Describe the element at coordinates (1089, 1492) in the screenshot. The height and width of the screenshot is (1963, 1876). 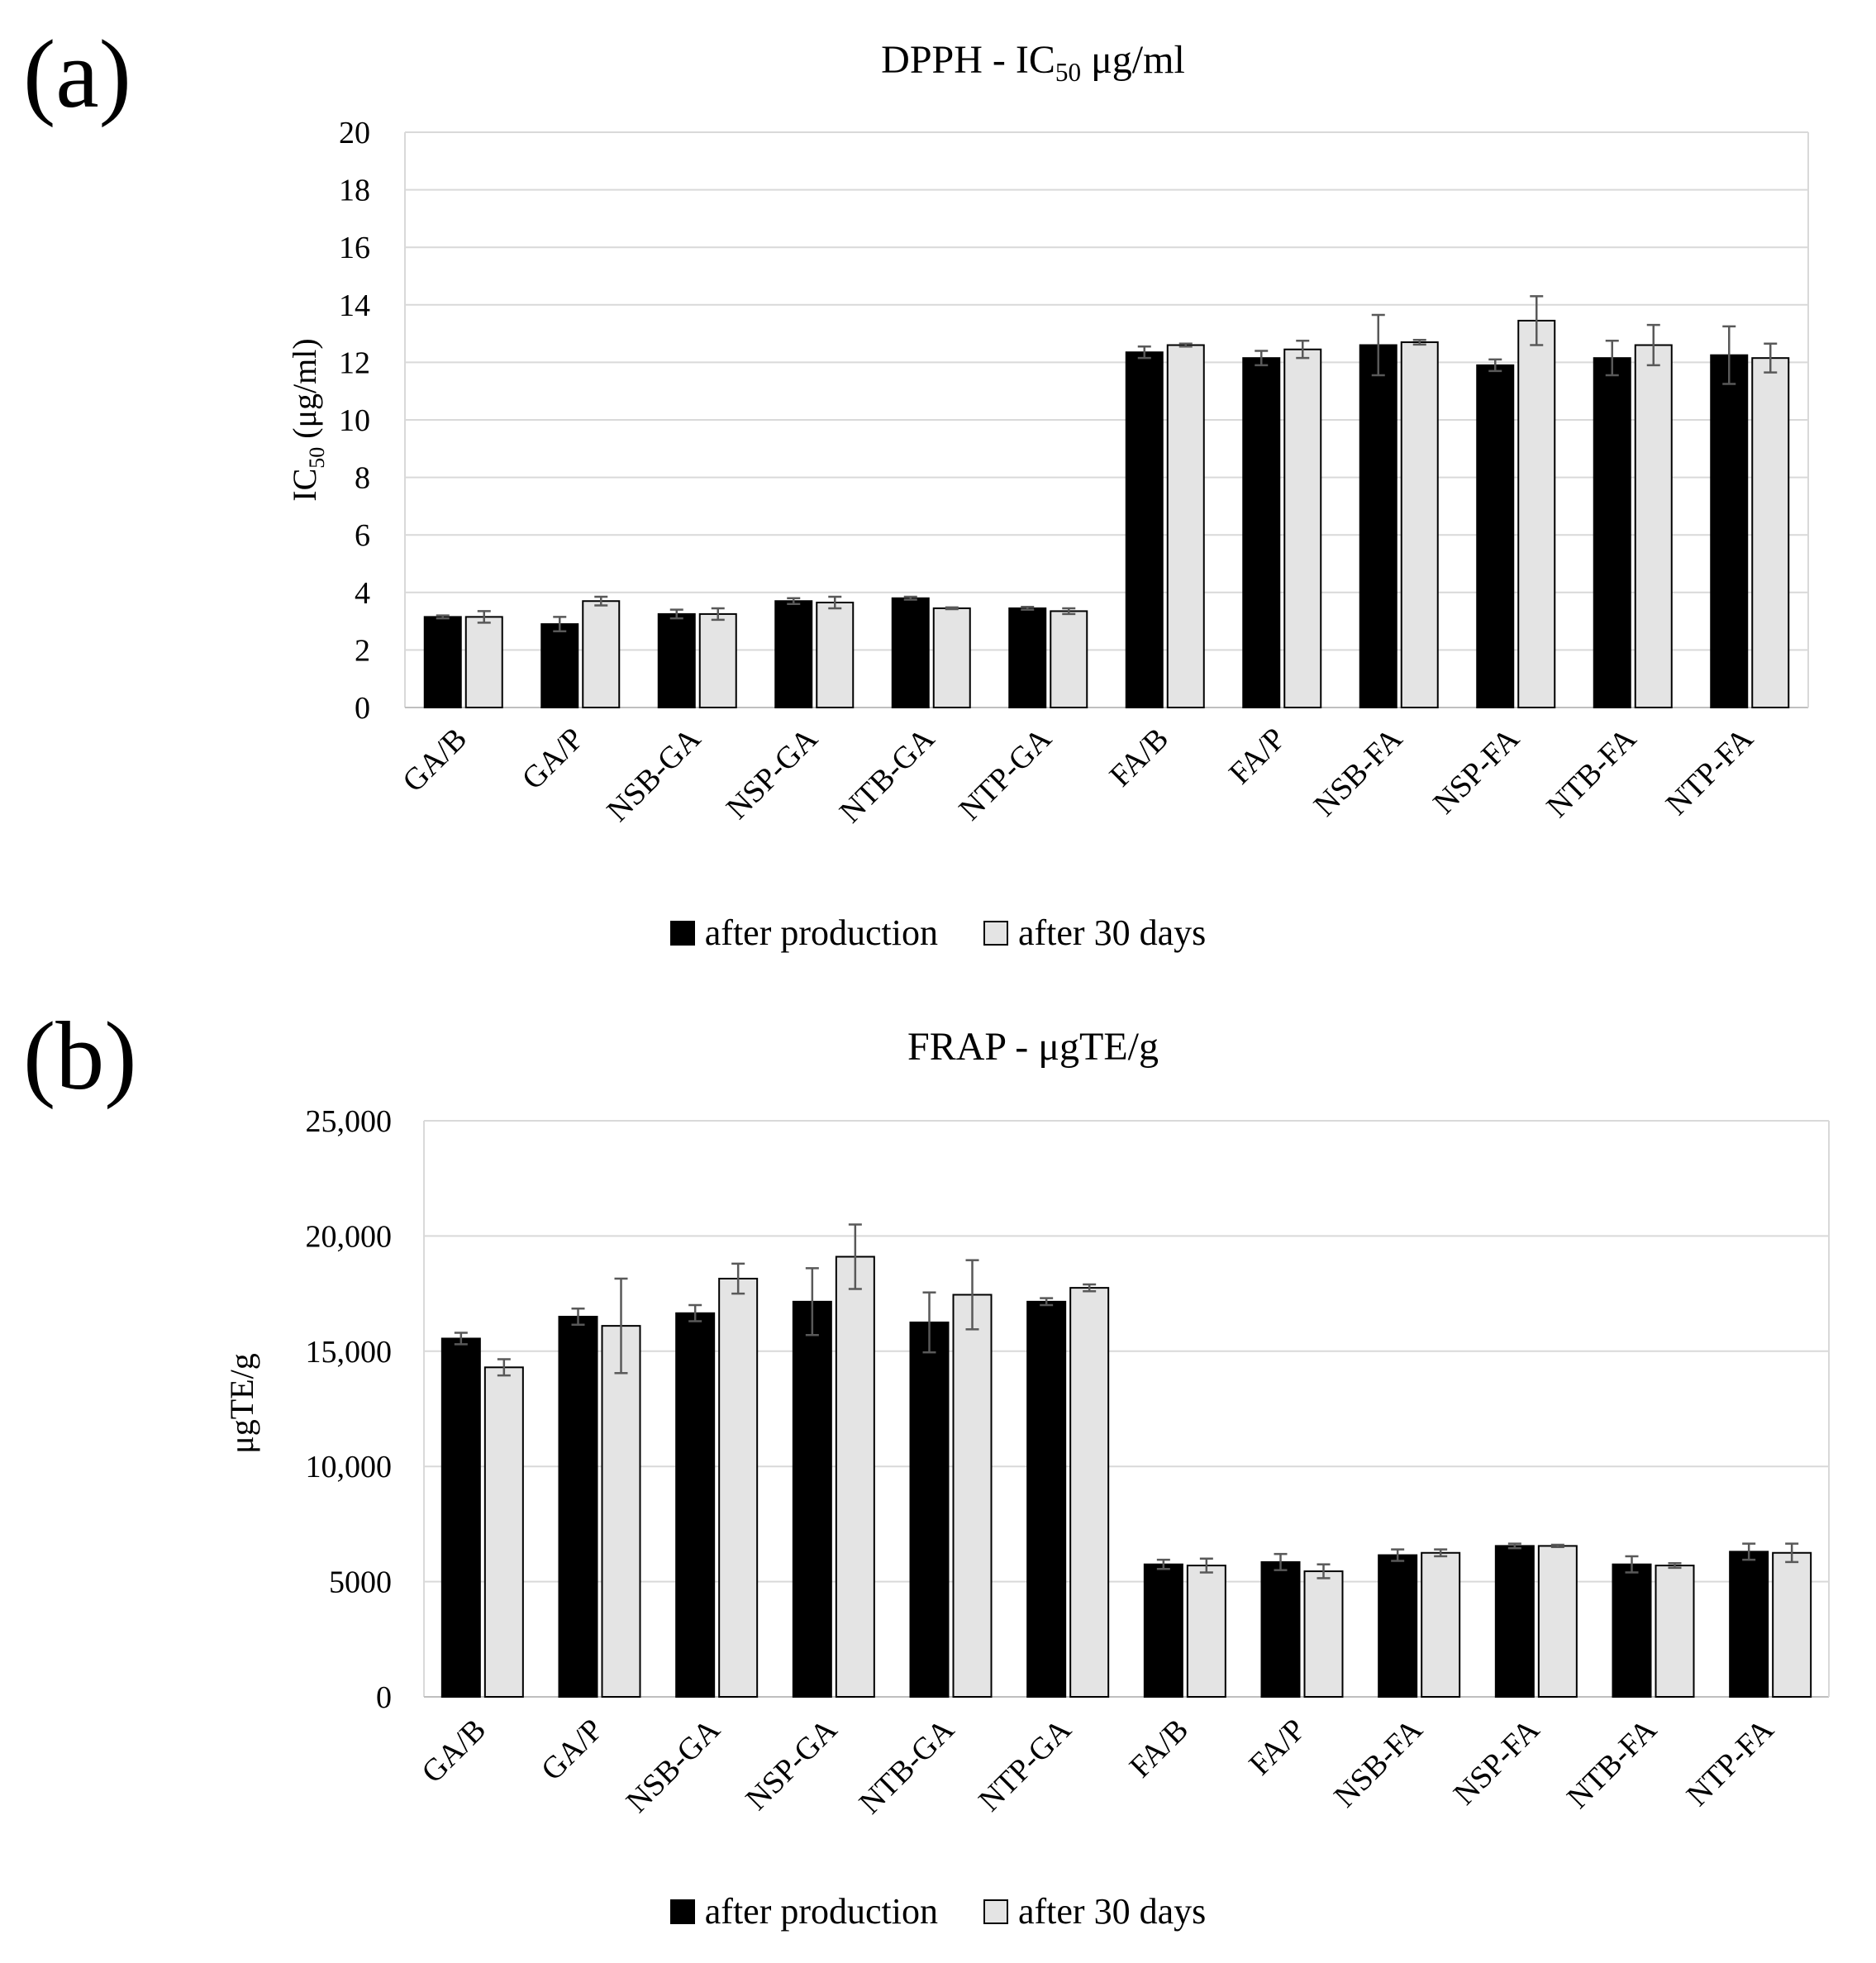
I see `frap-bar-after-30-days-ntp-ga` at that location.